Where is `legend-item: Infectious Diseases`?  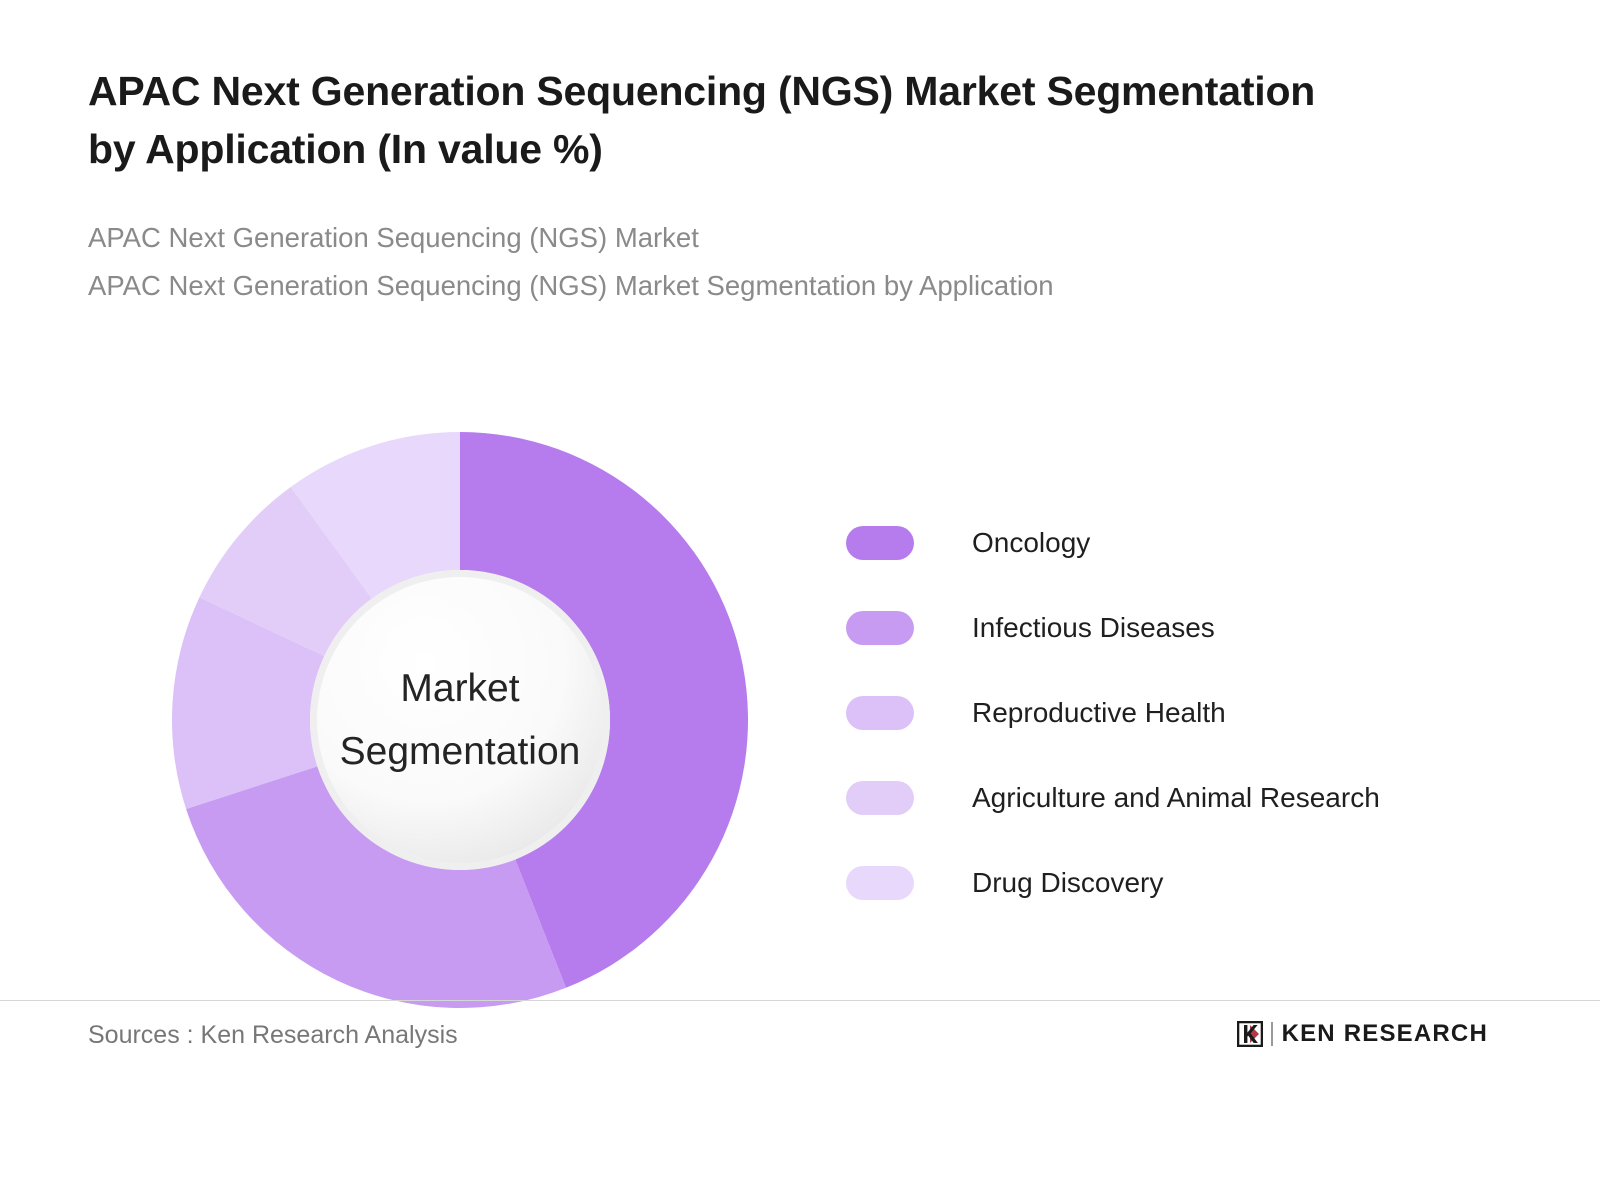 legend-item: Infectious Diseases is located at coordinates (1196, 627).